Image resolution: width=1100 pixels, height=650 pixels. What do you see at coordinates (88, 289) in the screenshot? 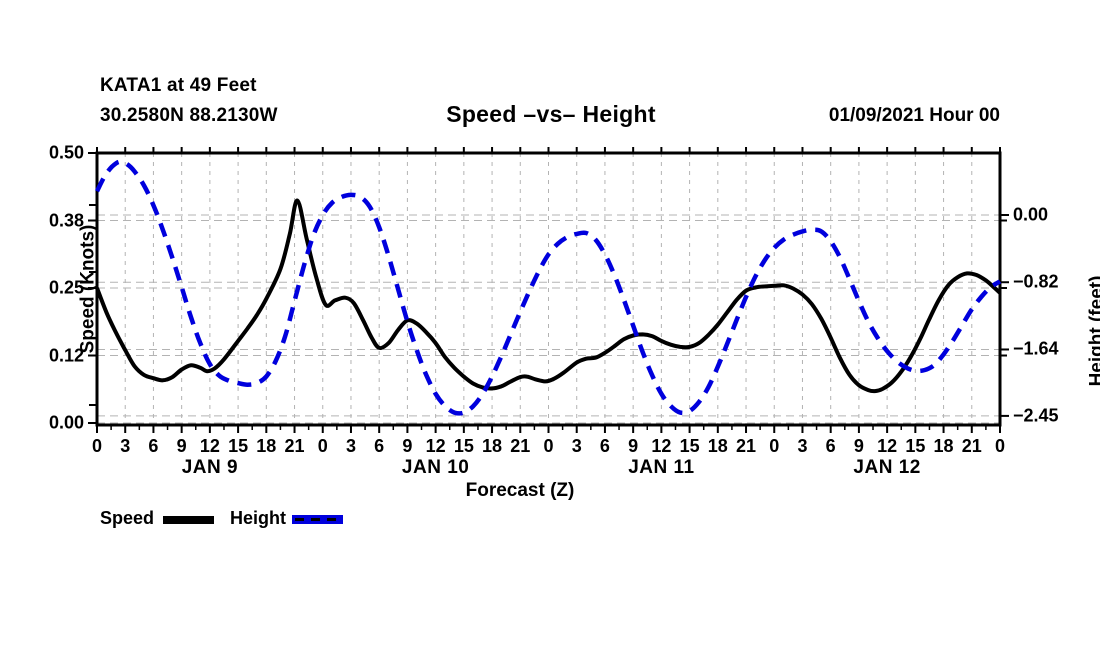
I see `left-axis-title: Speed (Knots)` at bounding box center [88, 289].